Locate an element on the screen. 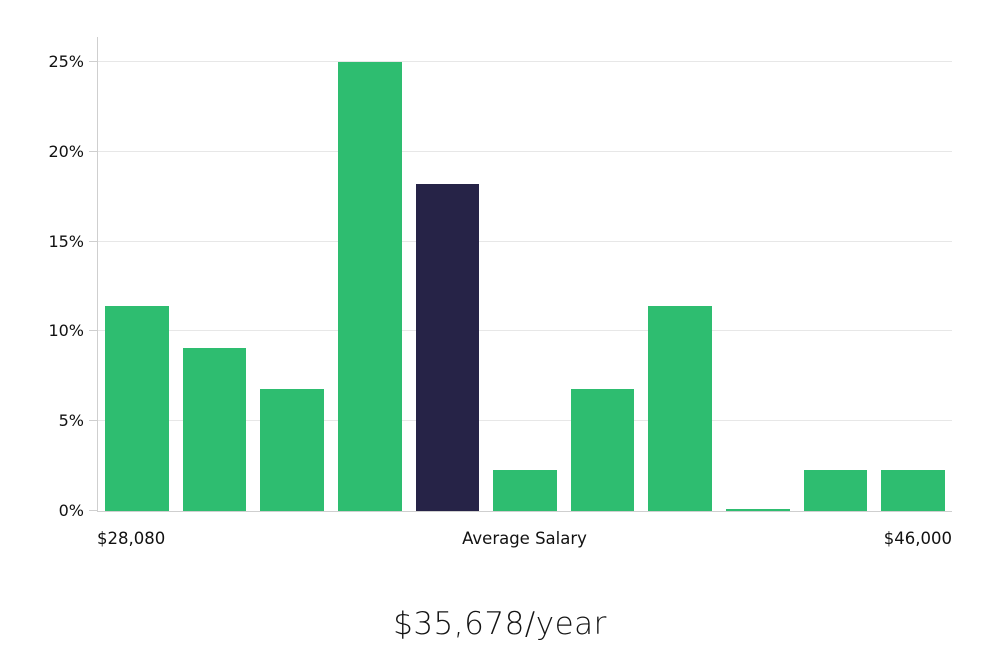  x-axis-label-max: $46,000 is located at coordinates (917, 538).